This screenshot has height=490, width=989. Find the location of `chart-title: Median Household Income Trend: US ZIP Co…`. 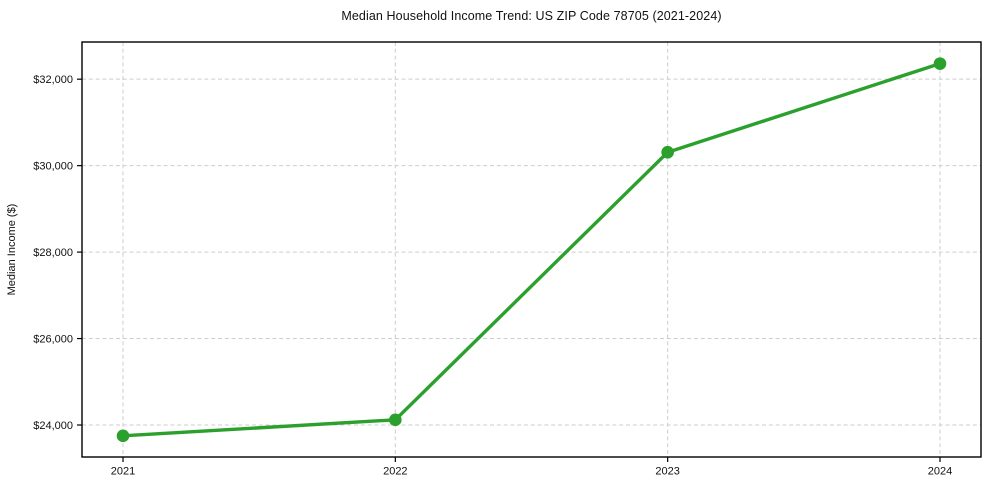

chart-title: Median Household Income Trend: US ZIP Co… is located at coordinates (531, 16).